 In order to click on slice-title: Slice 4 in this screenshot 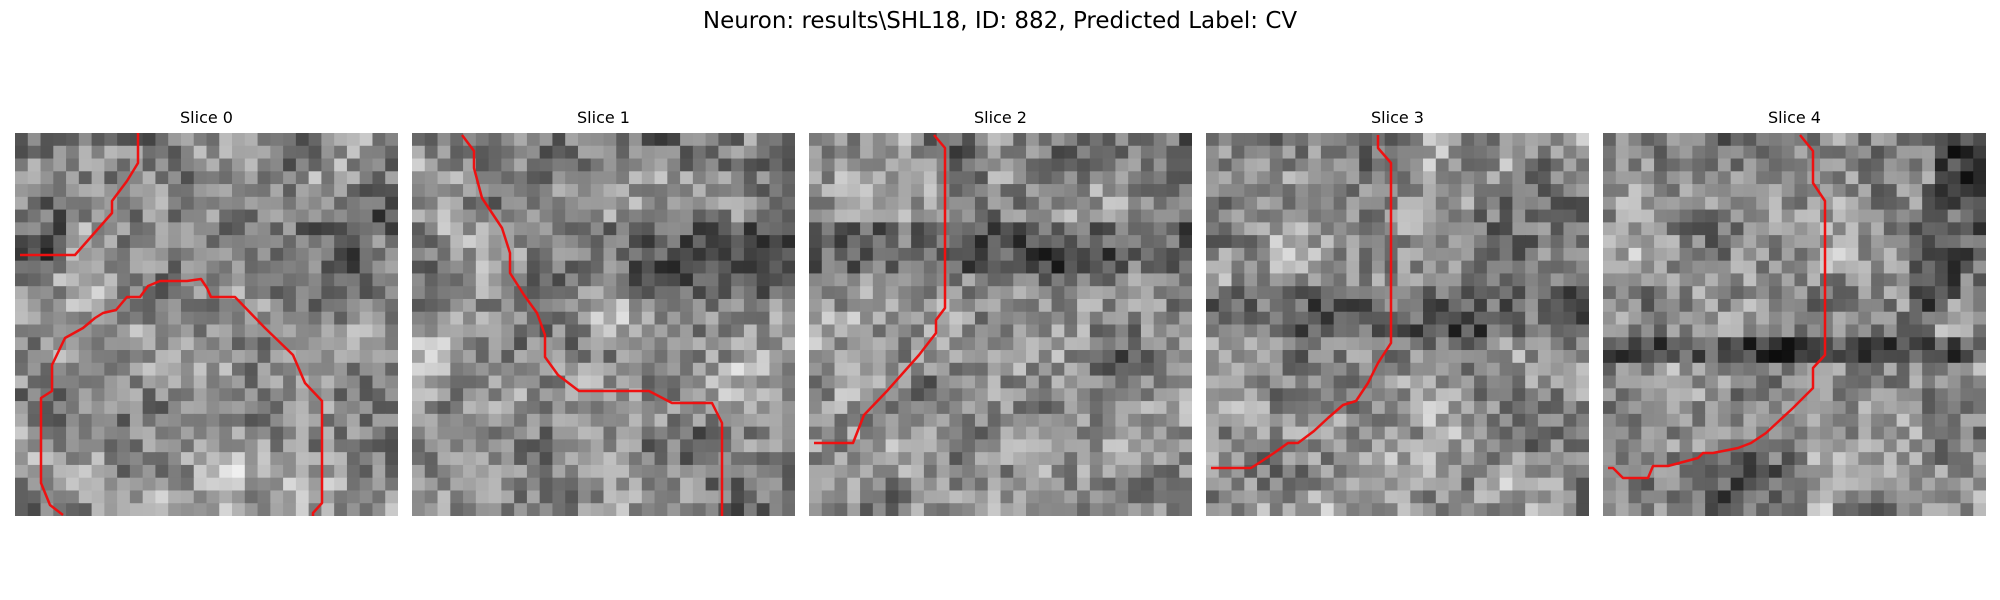, I will do `click(1794, 117)`.